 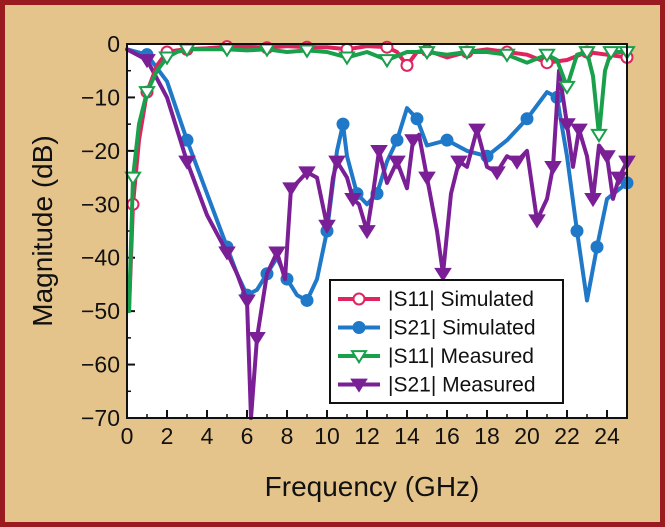 What do you see at coordinates (372, 486) in the screenshot?
I see `x-axis-title: Frequency (GHz)` at bounding box center [372, 486].